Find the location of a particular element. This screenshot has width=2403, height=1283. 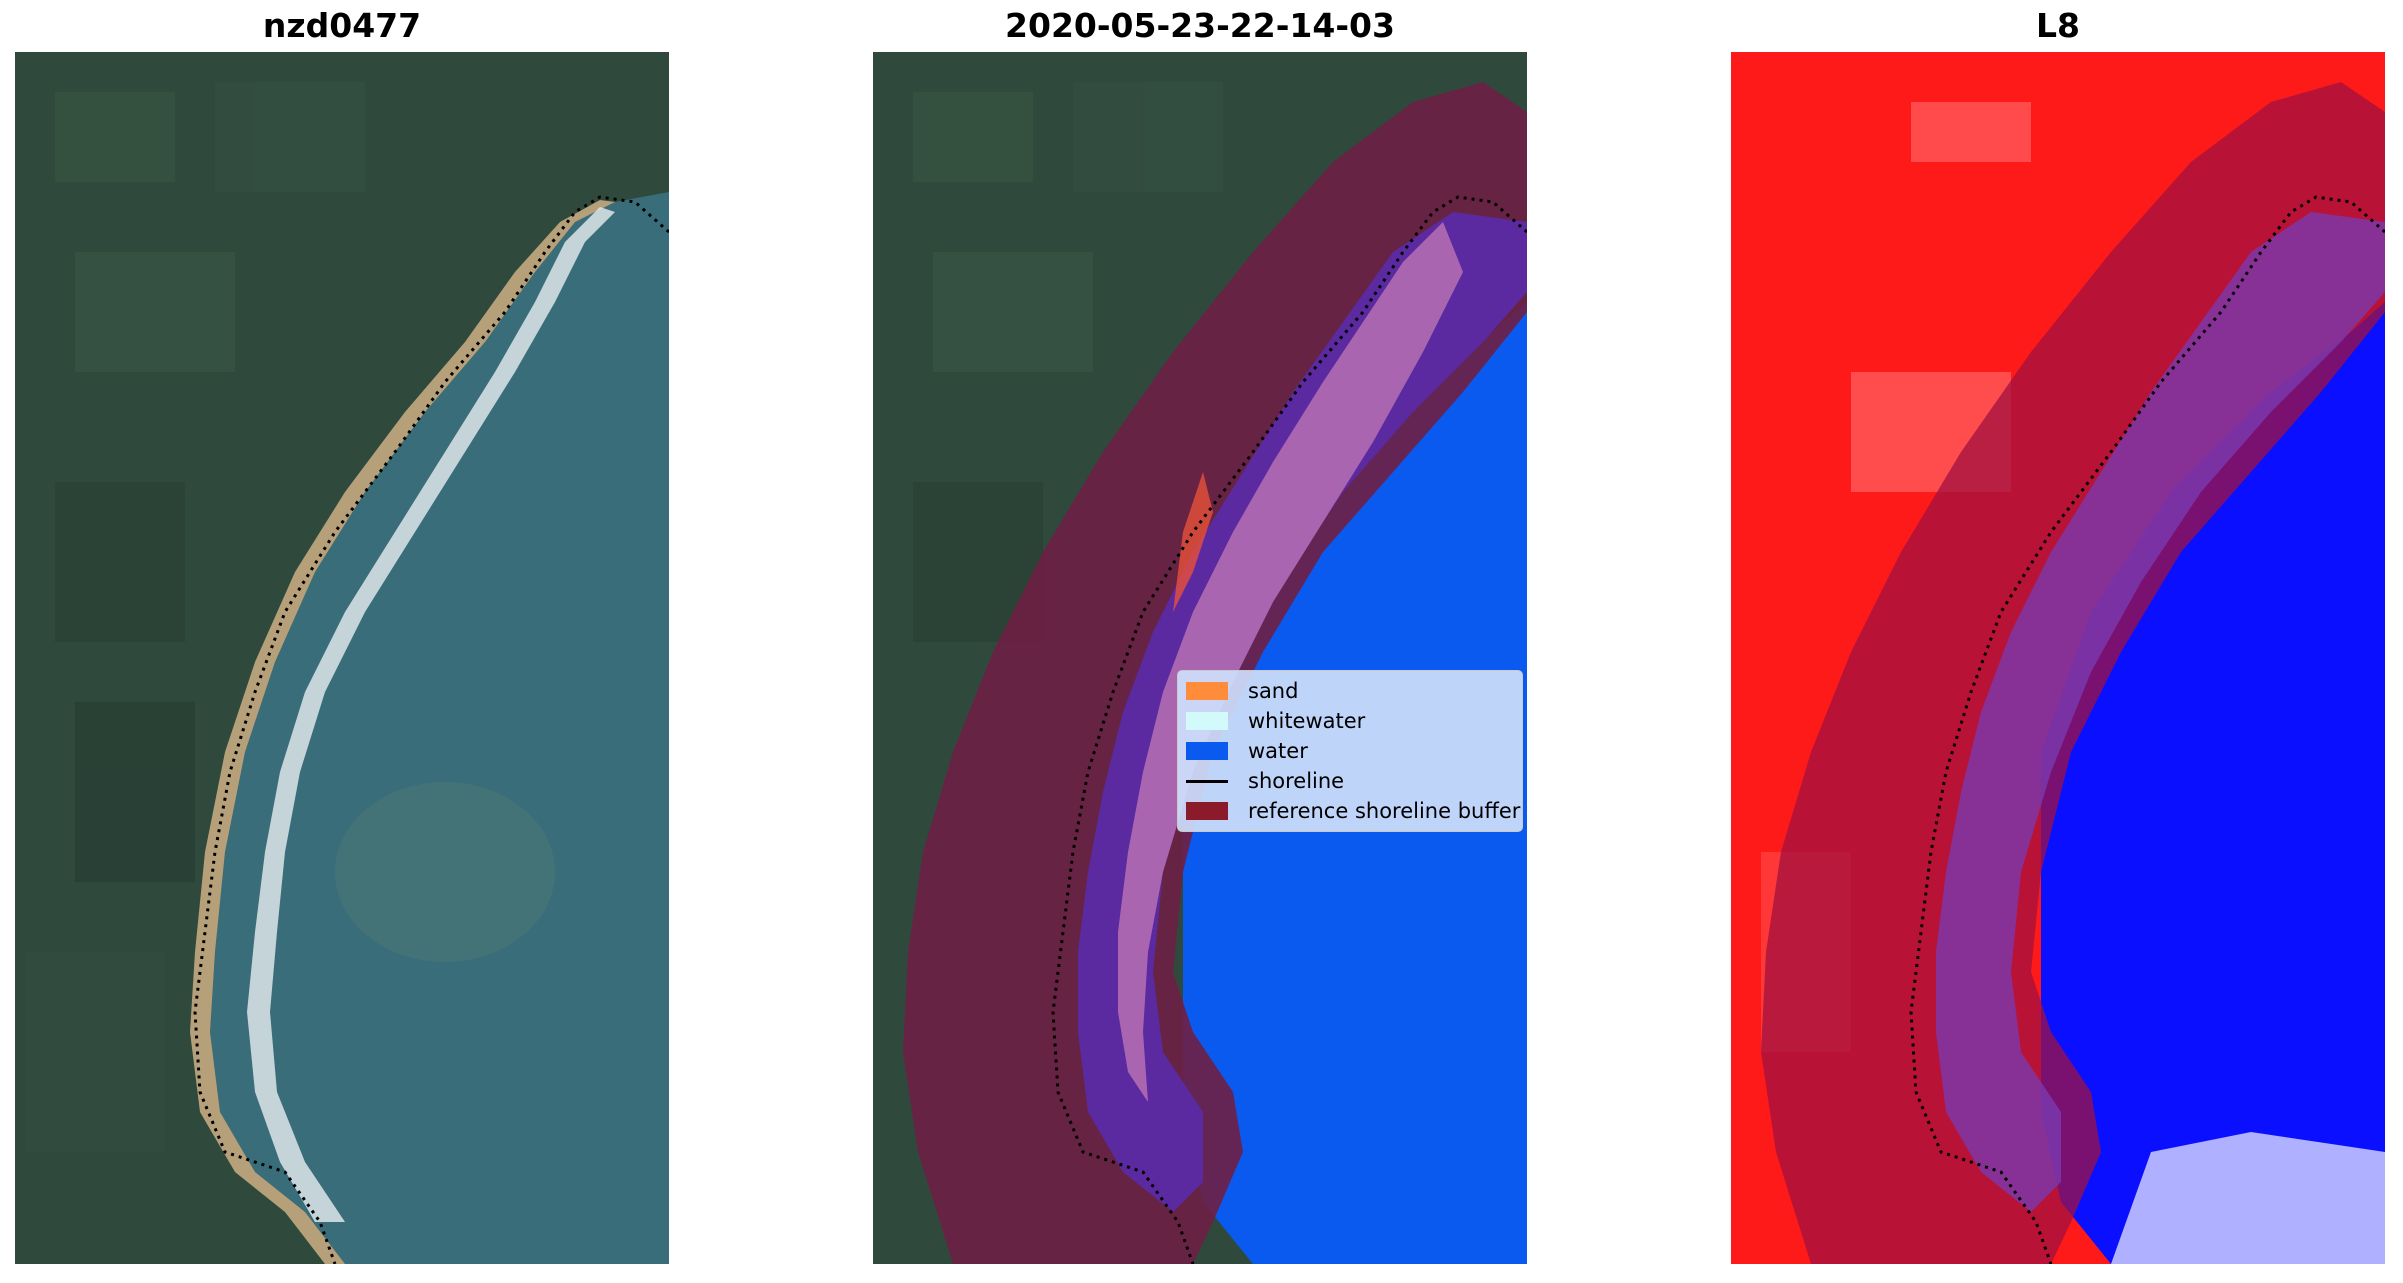

water-area-index is located at coordinates (2213, 783).